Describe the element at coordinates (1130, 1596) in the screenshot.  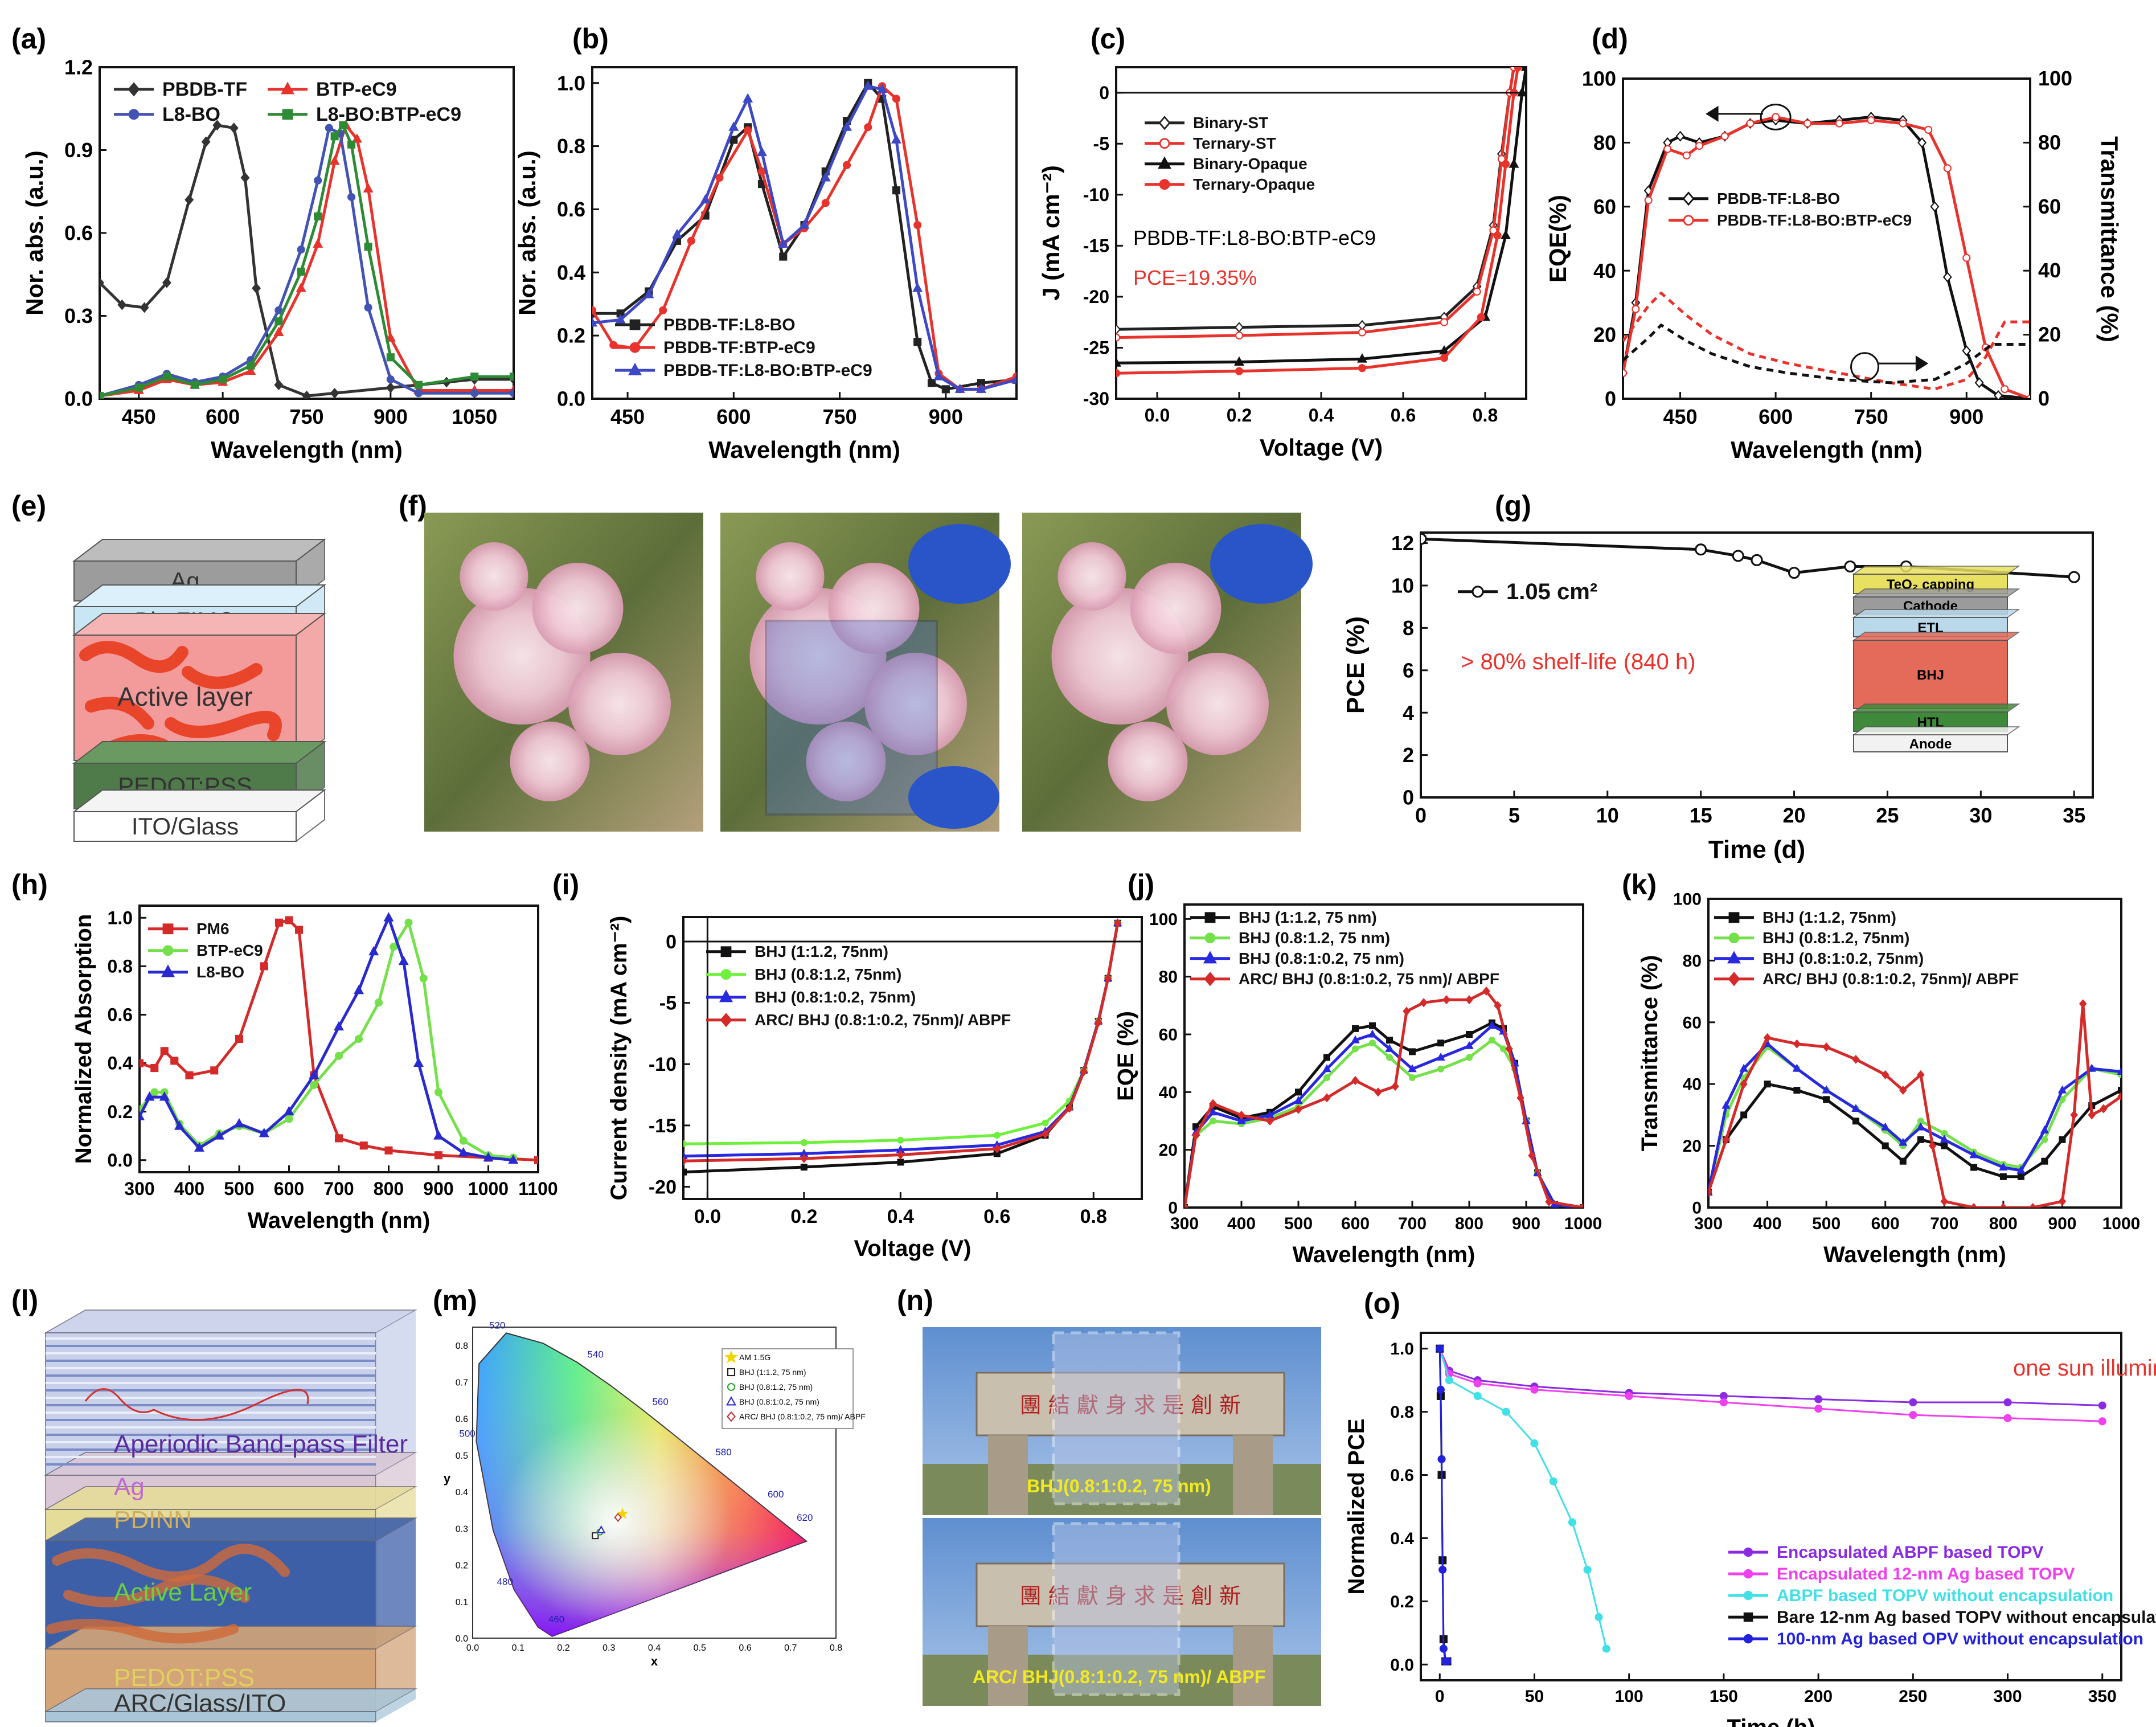
I see `gate-inscription: 團 結 獻 身 求 是 創 新` at that location.